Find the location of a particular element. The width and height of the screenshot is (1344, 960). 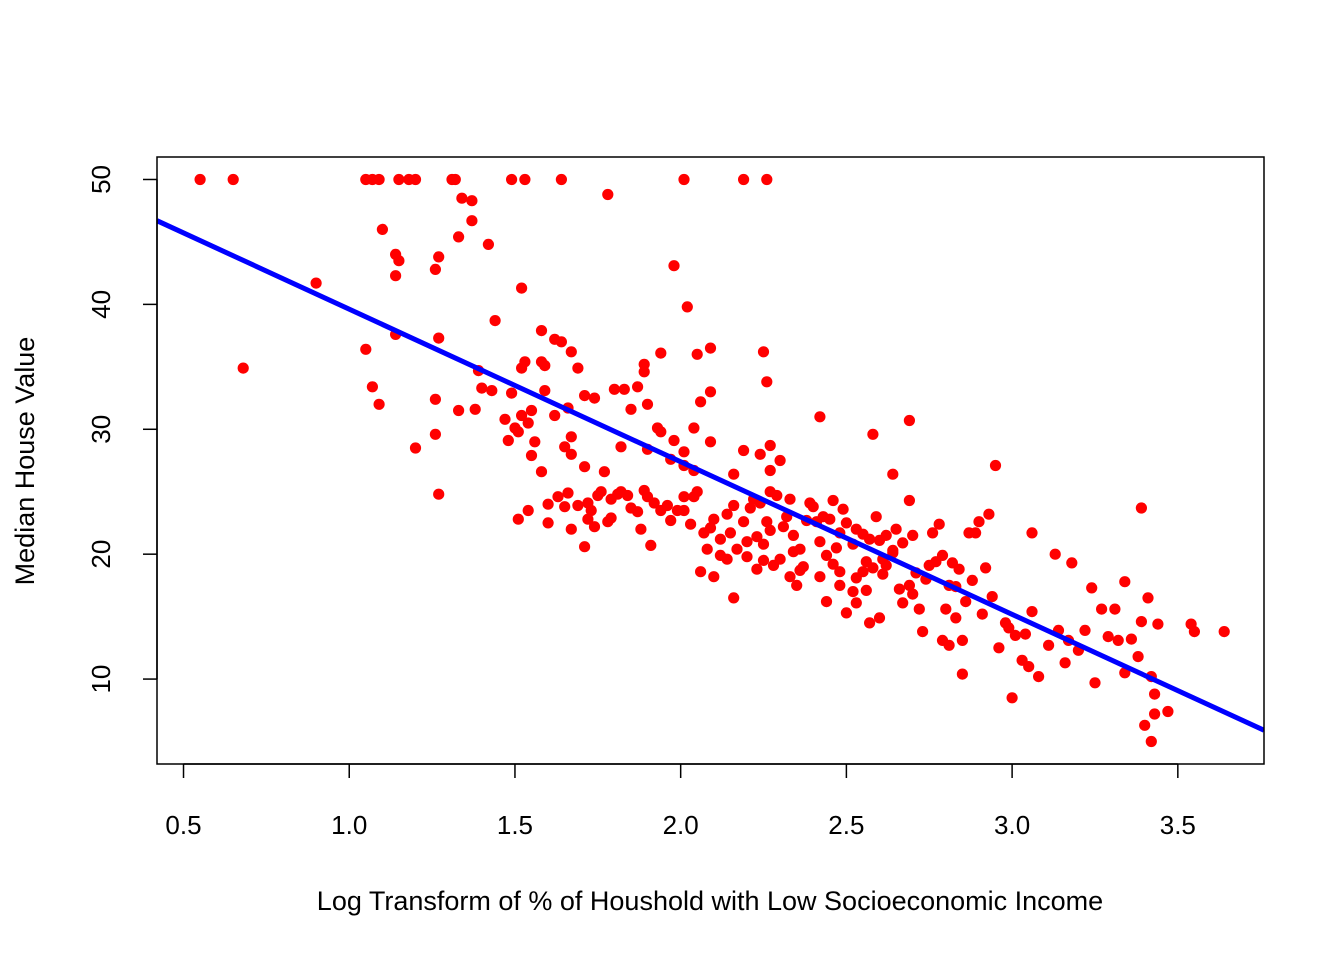

x-tick-label: 1.5 is located at coordinates (515, 825).